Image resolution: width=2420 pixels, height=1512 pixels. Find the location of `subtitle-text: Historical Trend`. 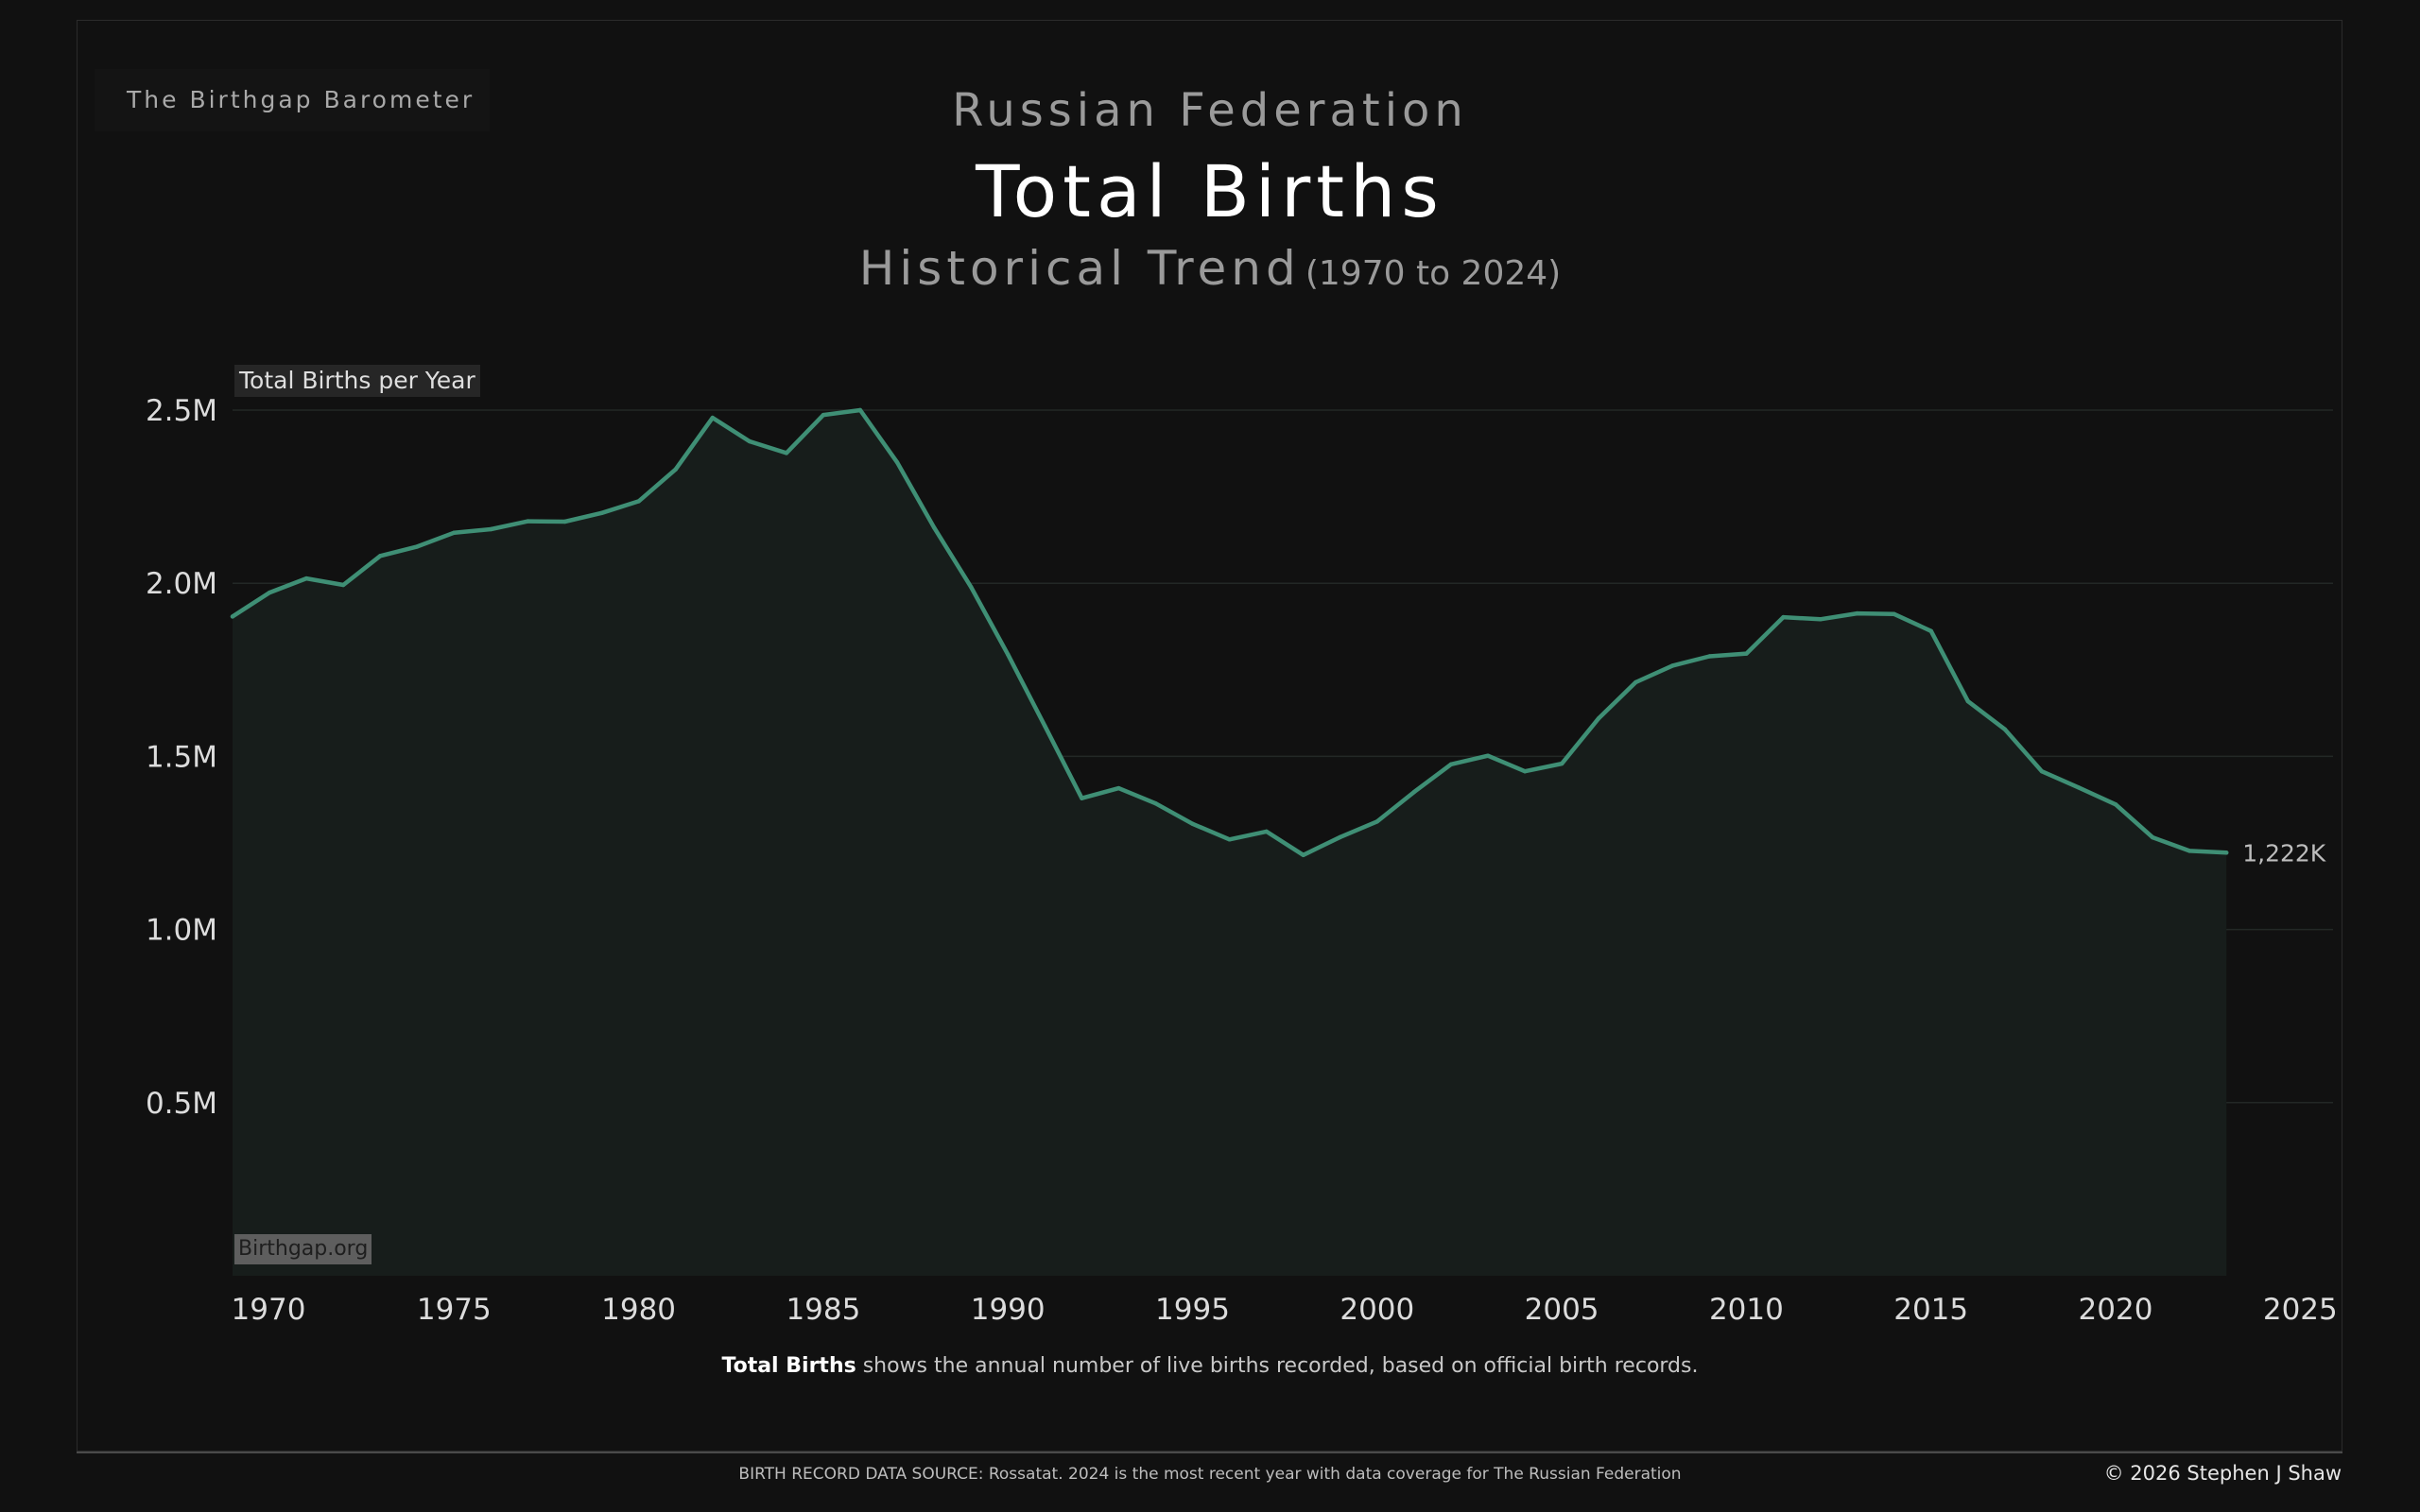

subtitle-text: Historical Trend is located at coordinates (1079, 268).